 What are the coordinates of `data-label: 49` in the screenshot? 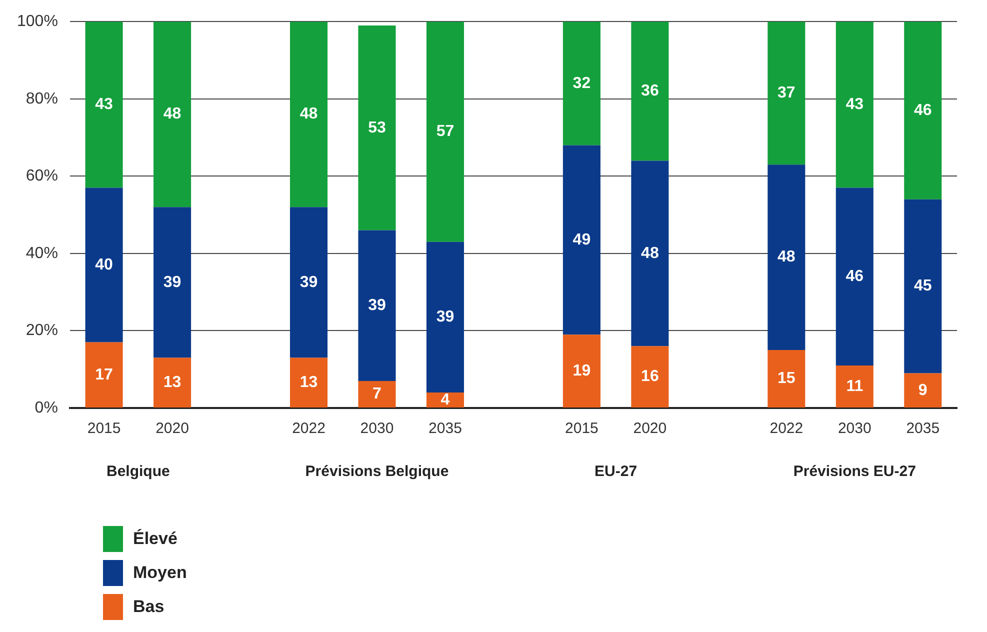 It's located at (581, 239).